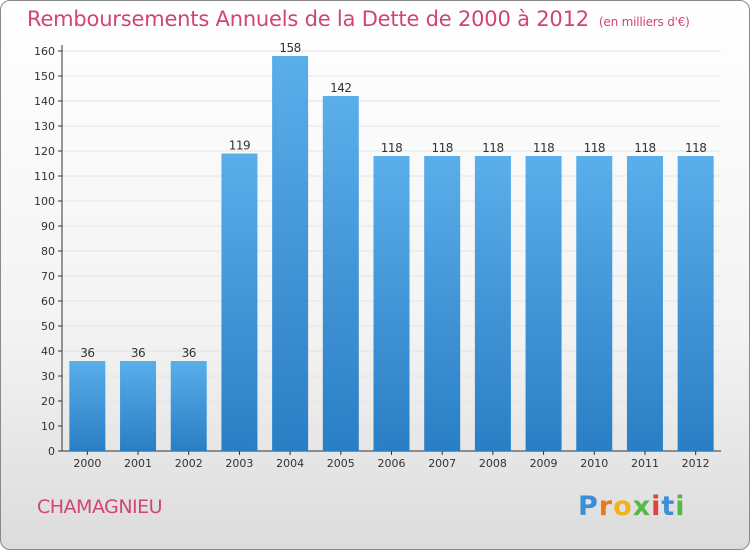  I want to click on y-tick-label: 150, so click(44, 76).